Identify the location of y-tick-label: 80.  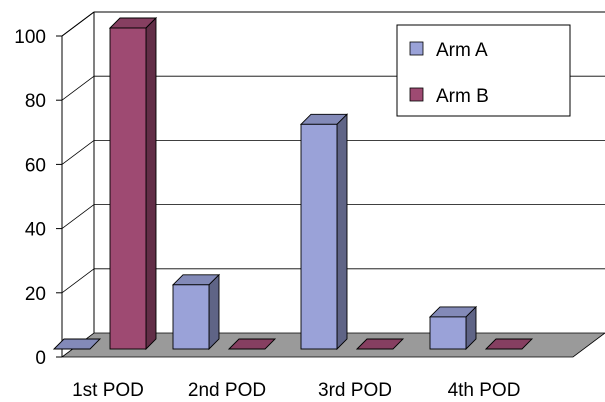
(35, 101).